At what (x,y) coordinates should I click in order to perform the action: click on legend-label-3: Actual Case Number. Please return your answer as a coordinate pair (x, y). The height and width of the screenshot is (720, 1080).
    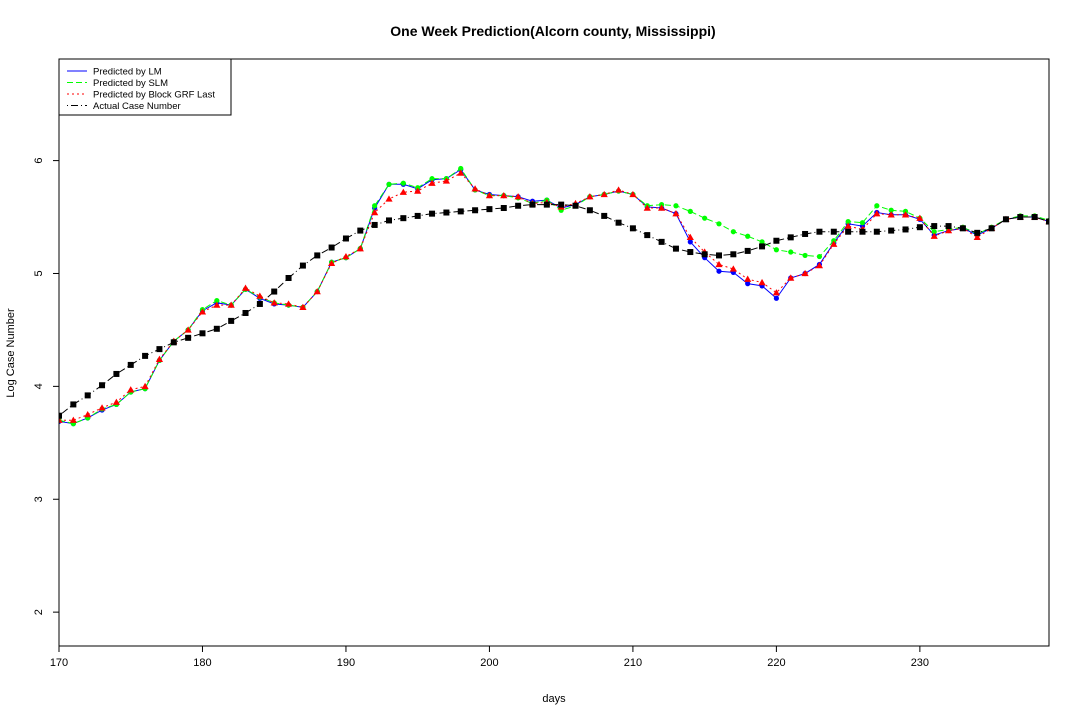
    Looking at the image, I should click on (137, 106).